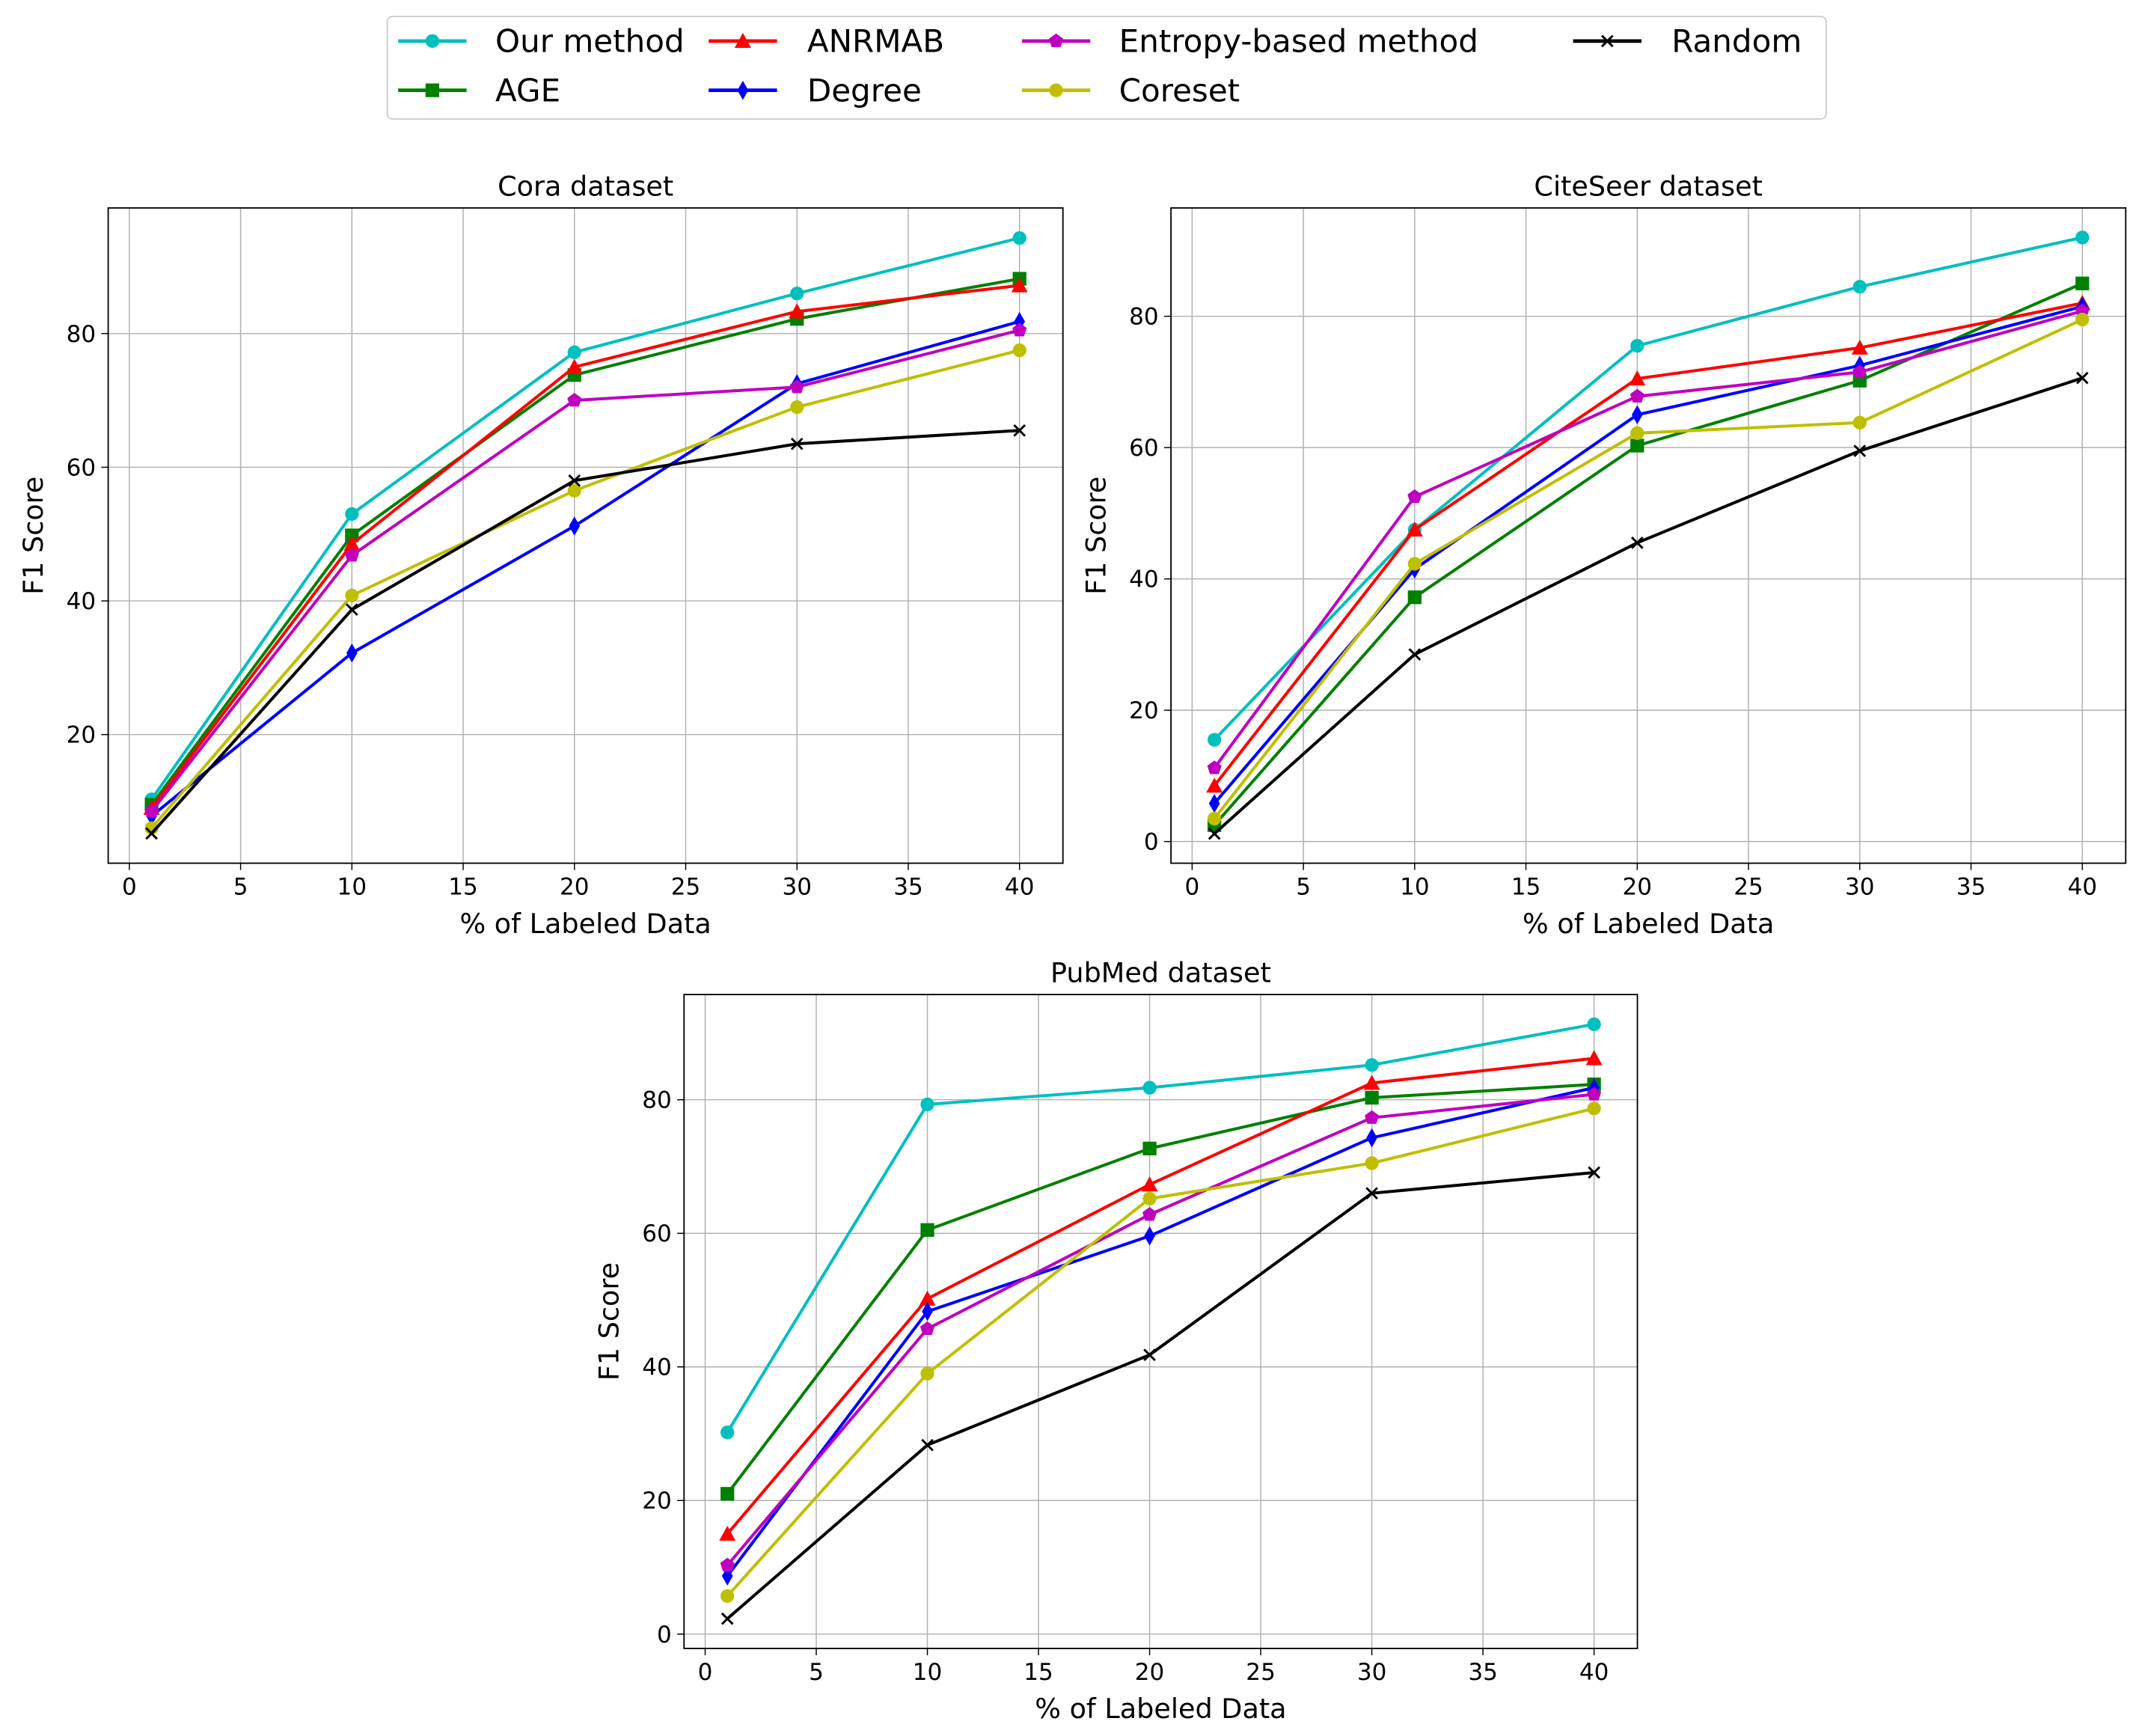  I want to click on legend-label: Coreset, so click(1179, 91).